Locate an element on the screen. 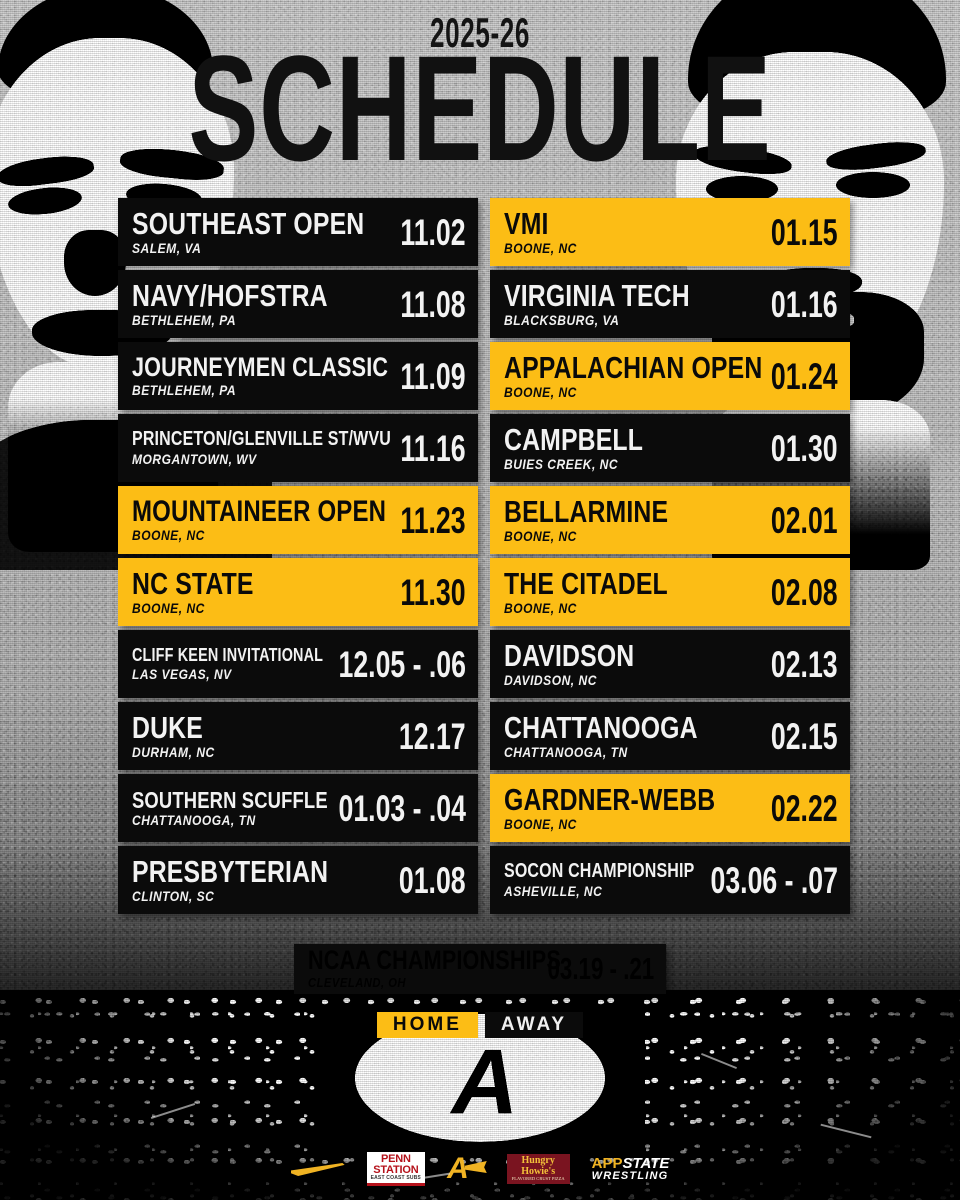  event-location: BUIES CREEK, NC is located at coordinates (561, 463).